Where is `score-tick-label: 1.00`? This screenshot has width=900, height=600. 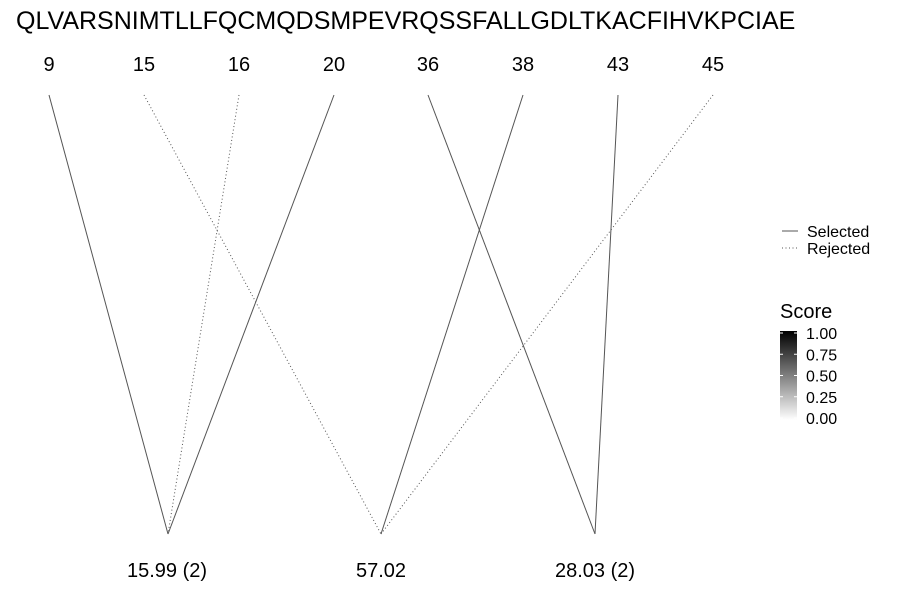 score-tick-label: 1.00 is located at coordinates (821, 334).